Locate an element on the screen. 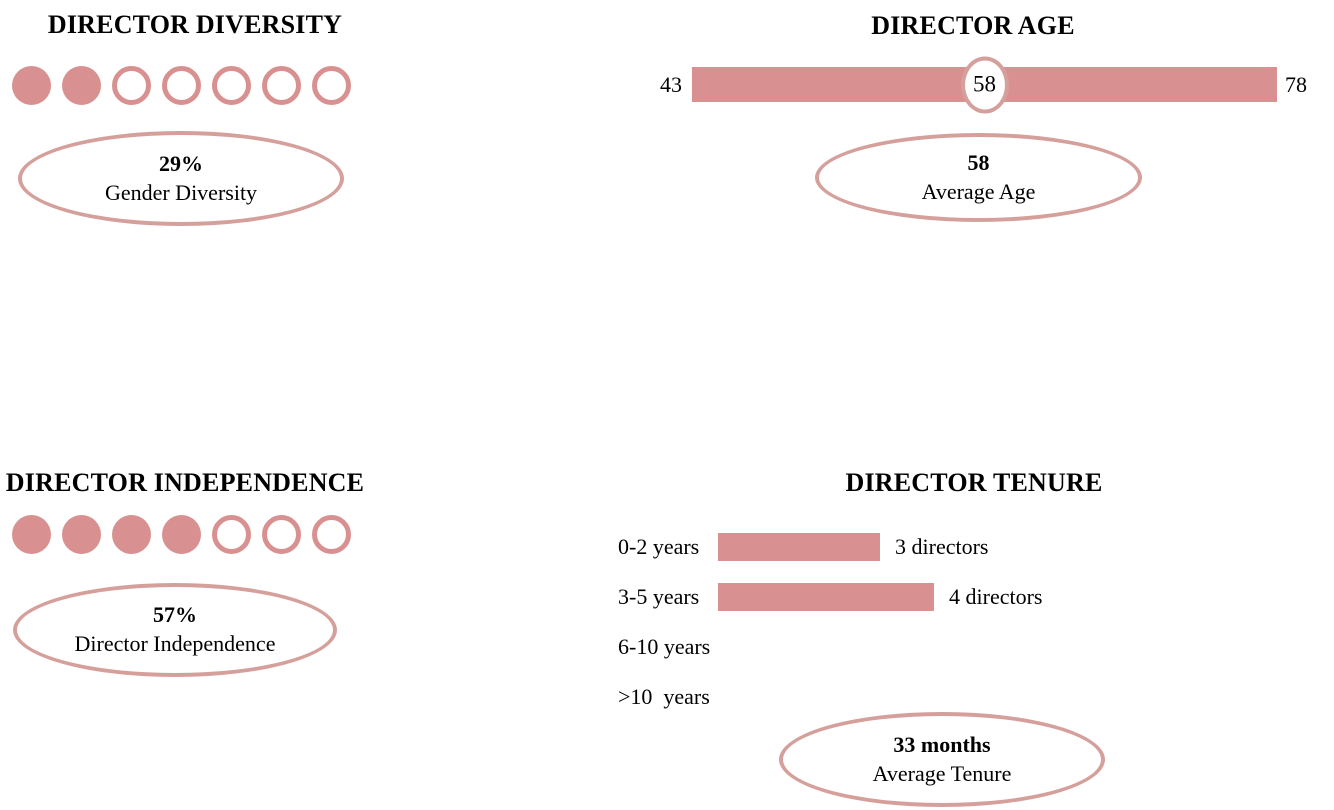 This screenshot has width=1334, height=810. average-tenure-stat-badge: 33 months Average Tenure is located at coordinates (942, 759).